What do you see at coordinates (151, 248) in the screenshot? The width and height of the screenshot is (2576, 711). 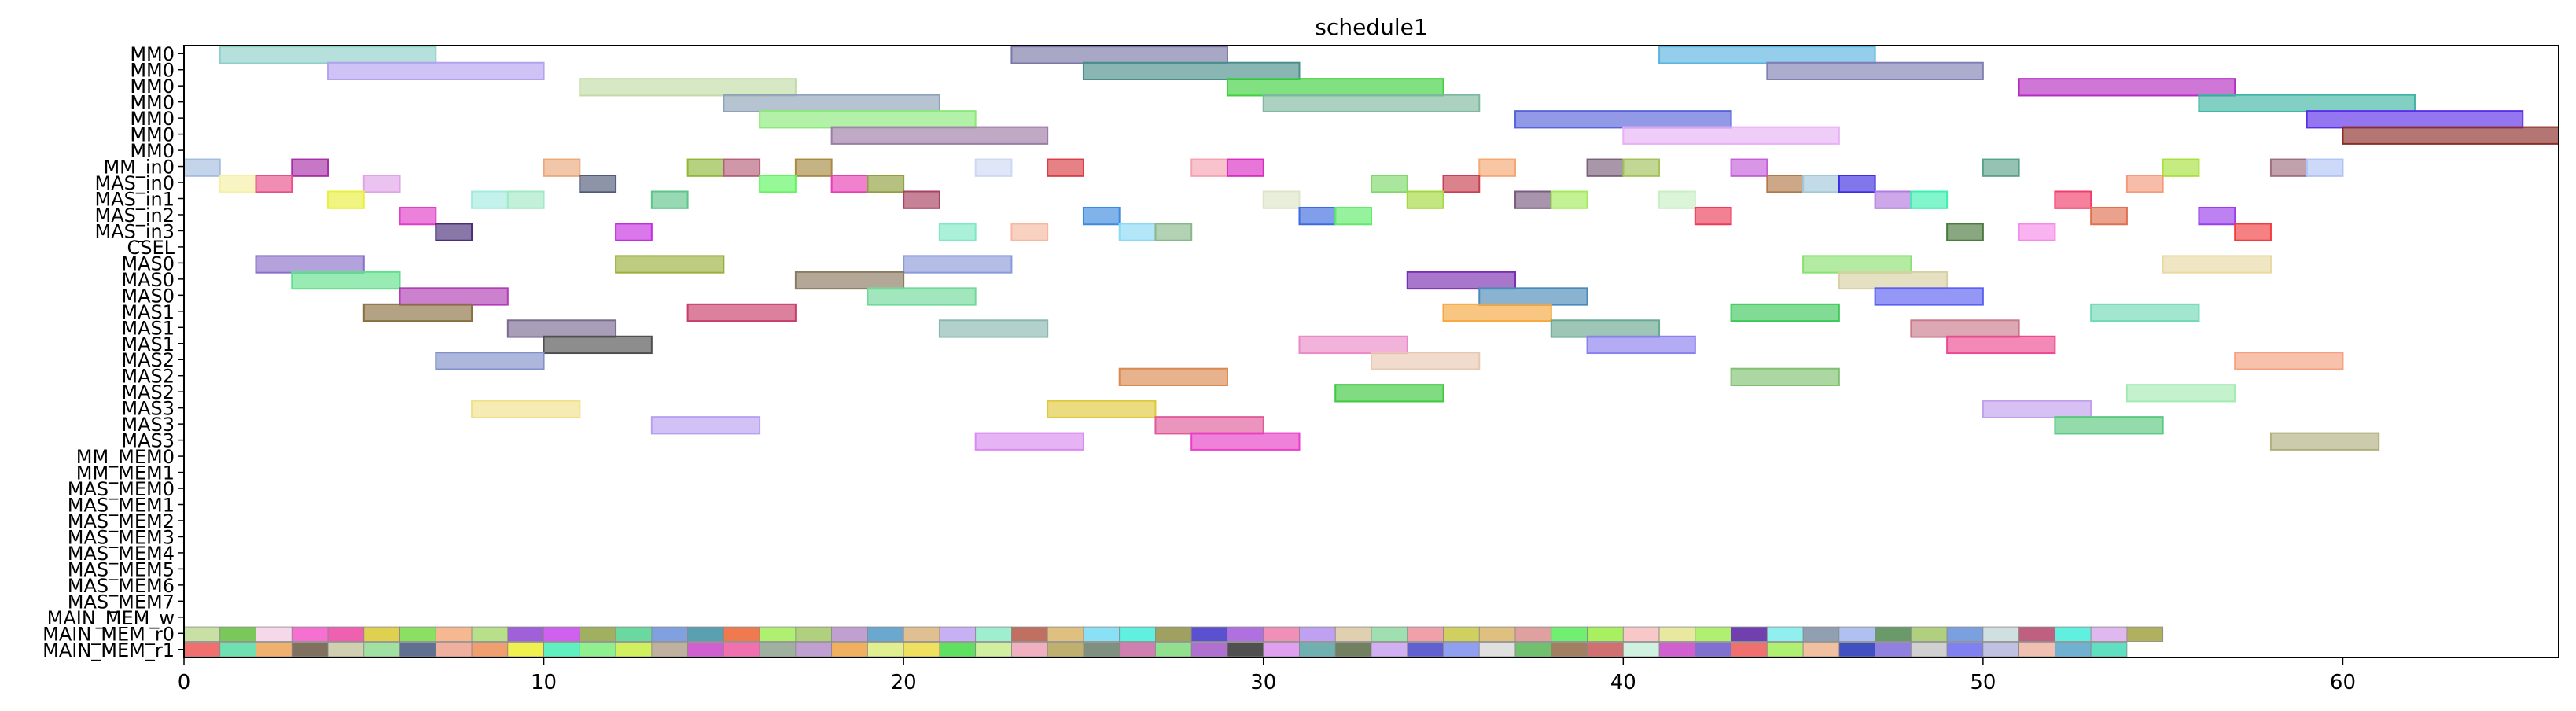 I see `y-tick-label: CSEL` at bounding box center [151, 248].